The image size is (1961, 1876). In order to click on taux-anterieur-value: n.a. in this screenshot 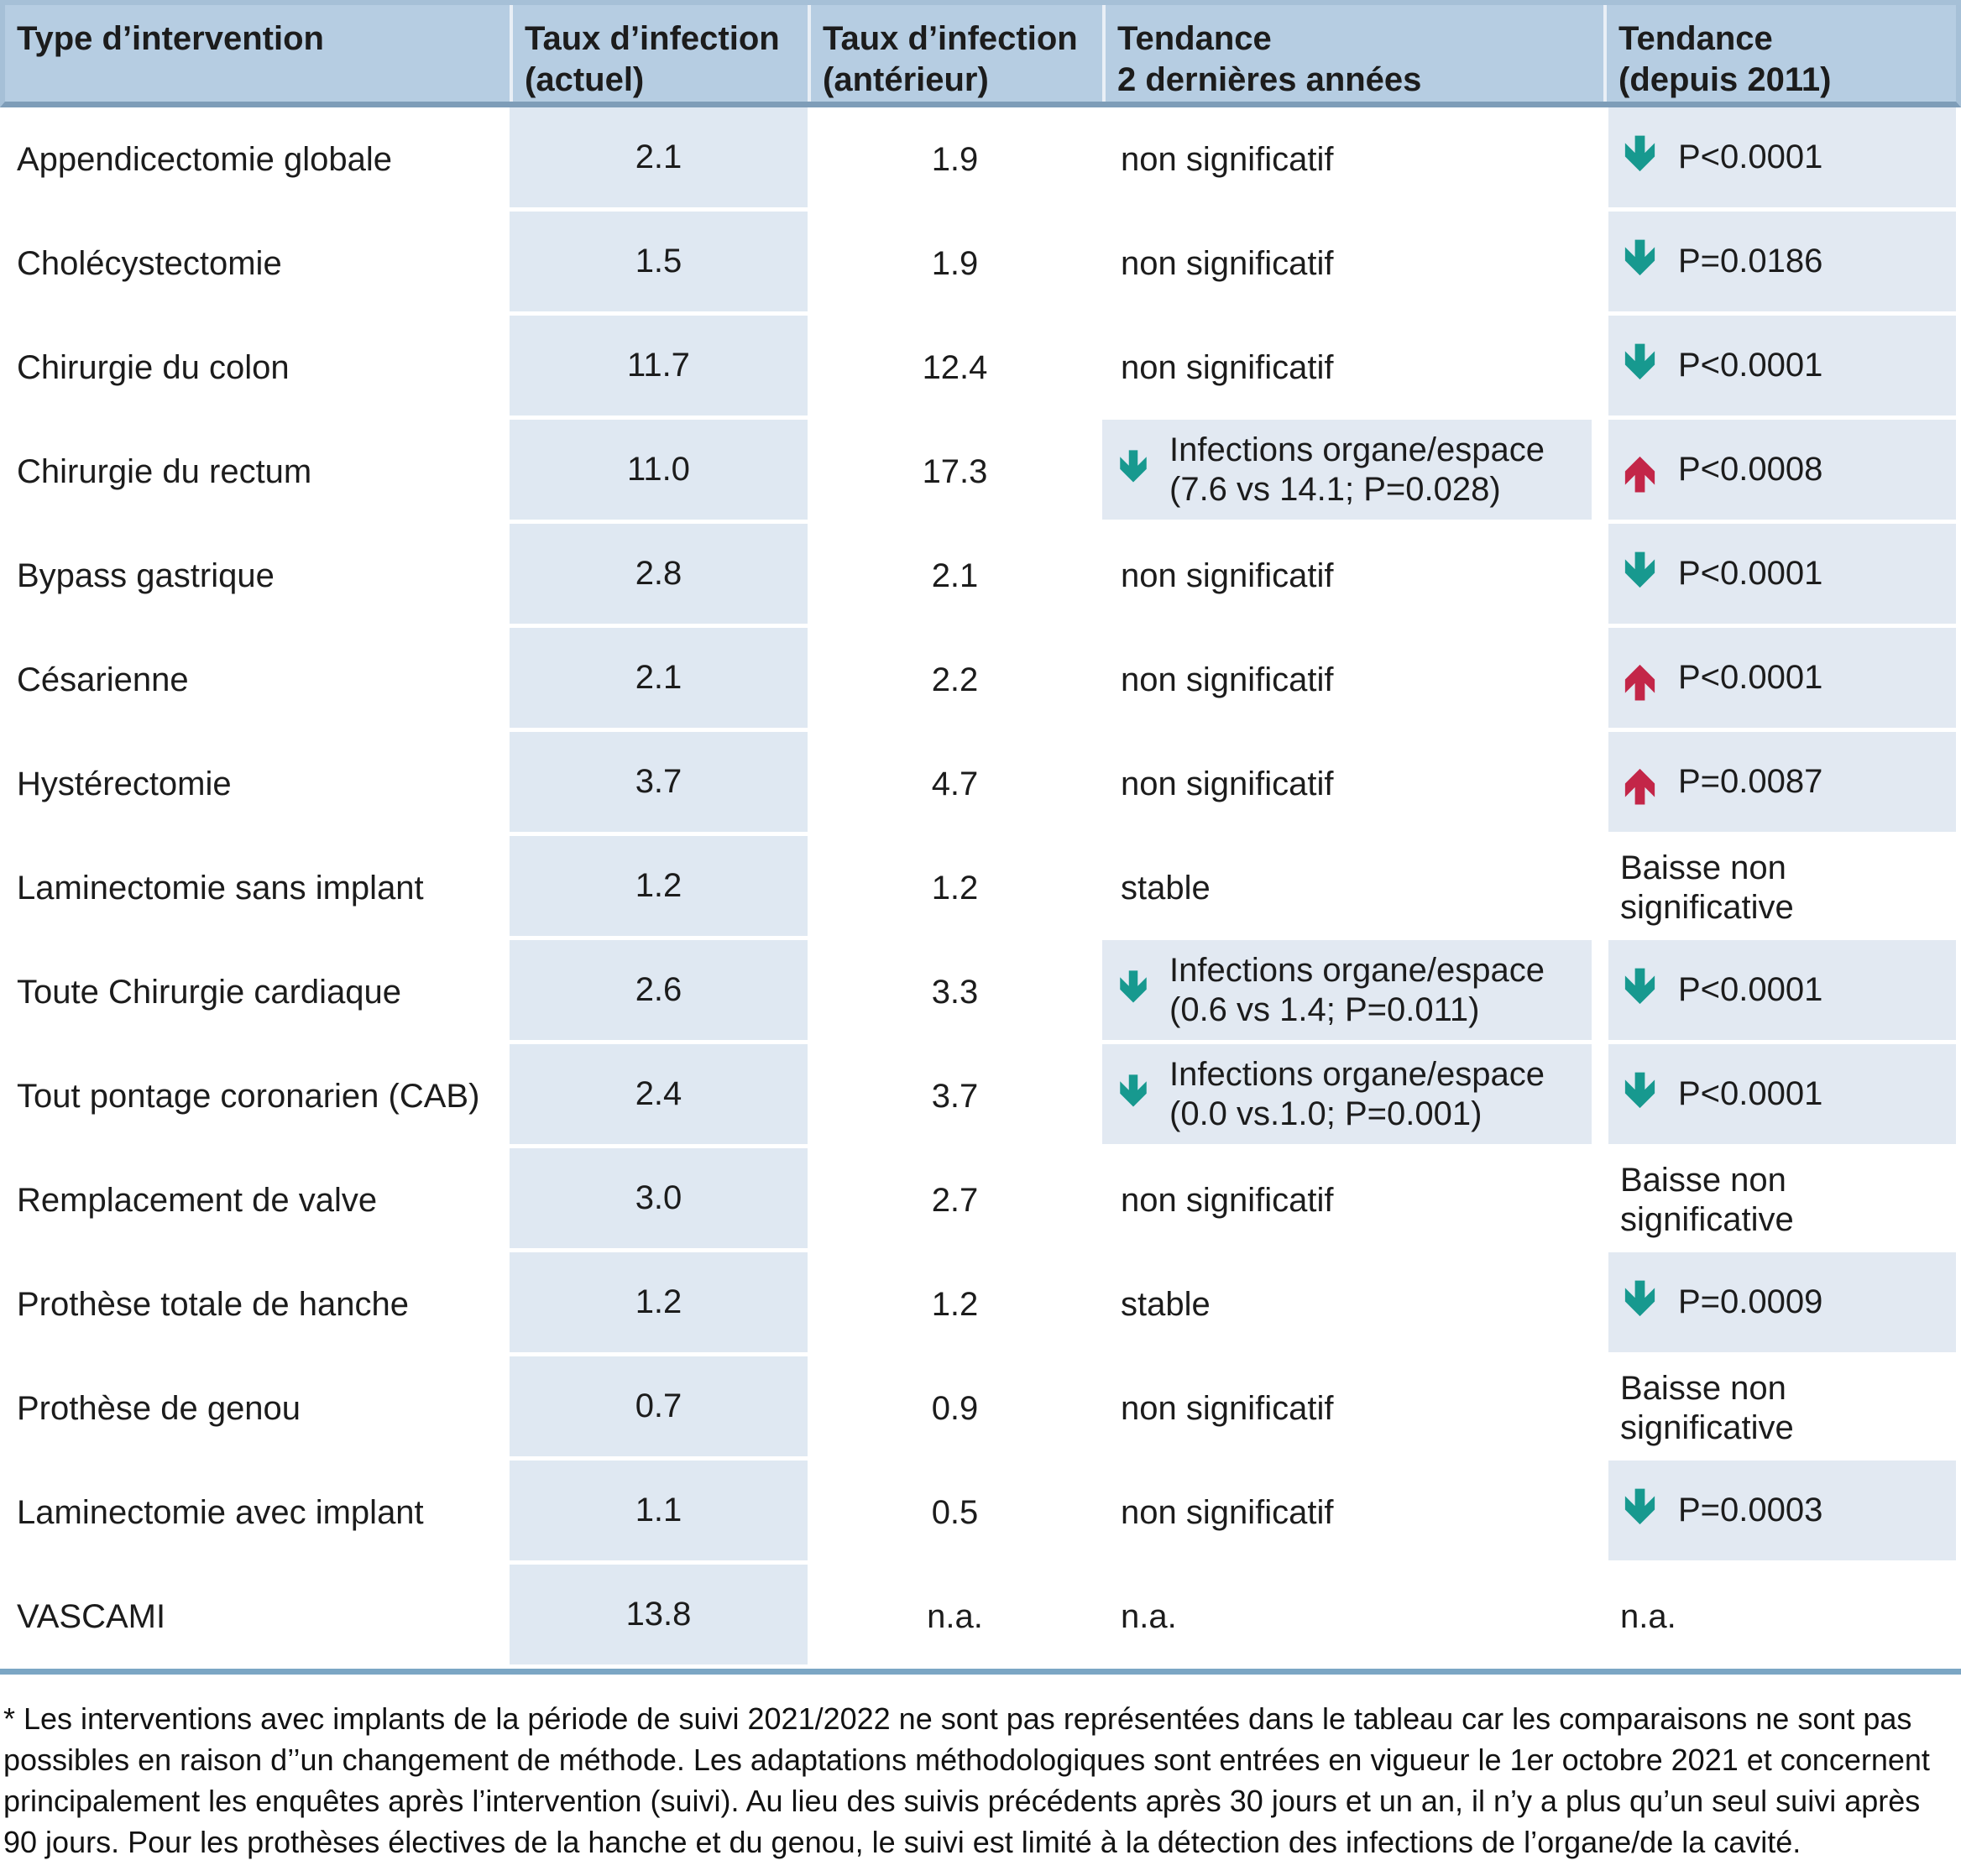, I will do `click(955, 1616)`.